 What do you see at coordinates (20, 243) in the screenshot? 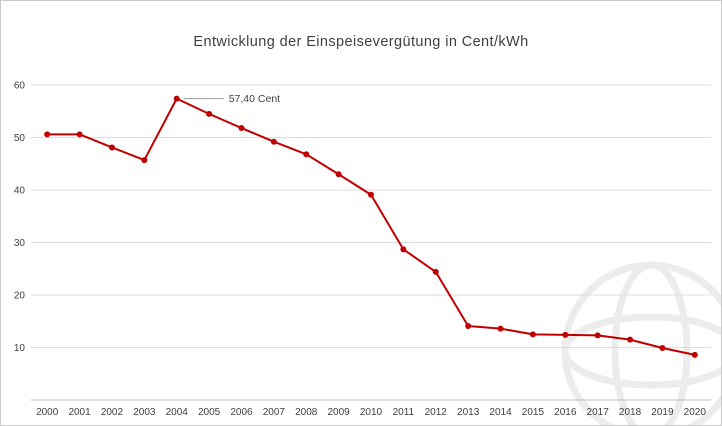
I see `y-tick-label: 30` at bounding box center [20, 243].